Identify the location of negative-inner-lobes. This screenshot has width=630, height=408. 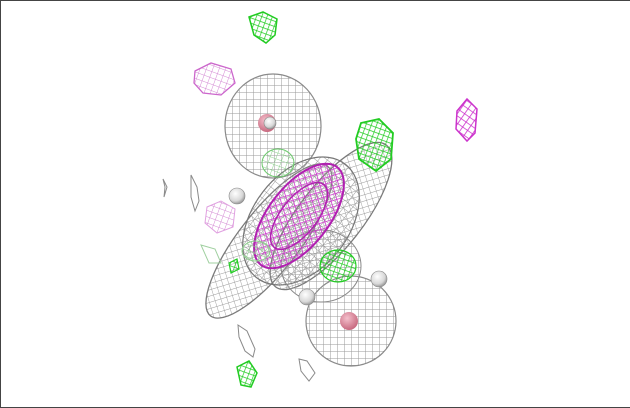
(299, 215).